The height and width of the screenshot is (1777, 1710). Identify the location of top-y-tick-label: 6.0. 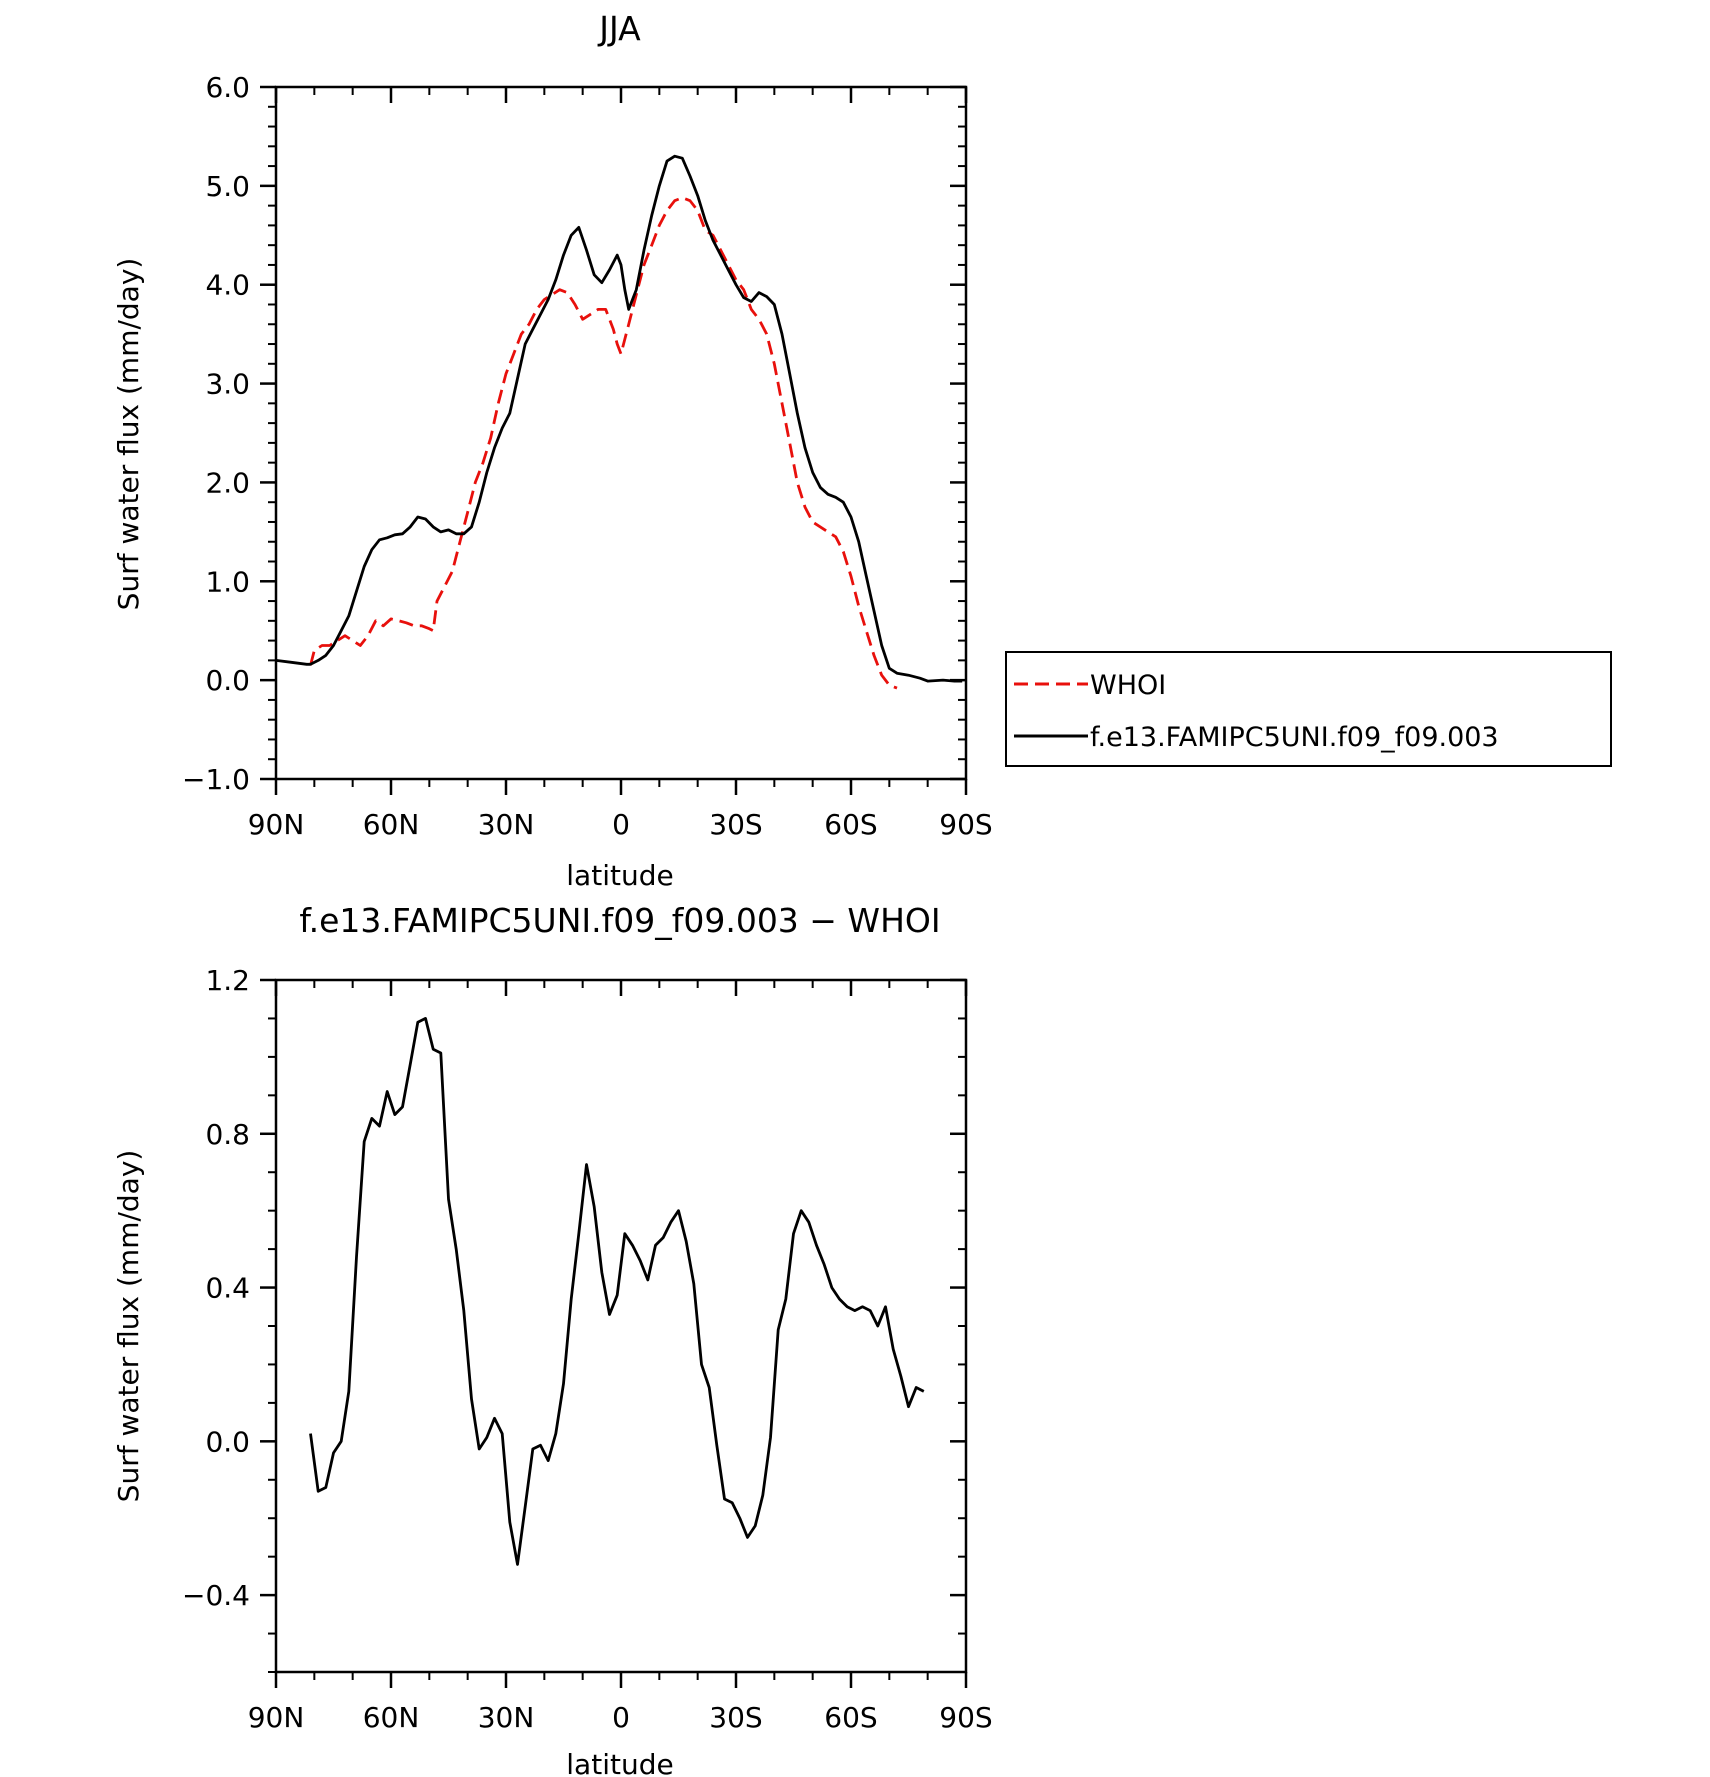
(227, 87).